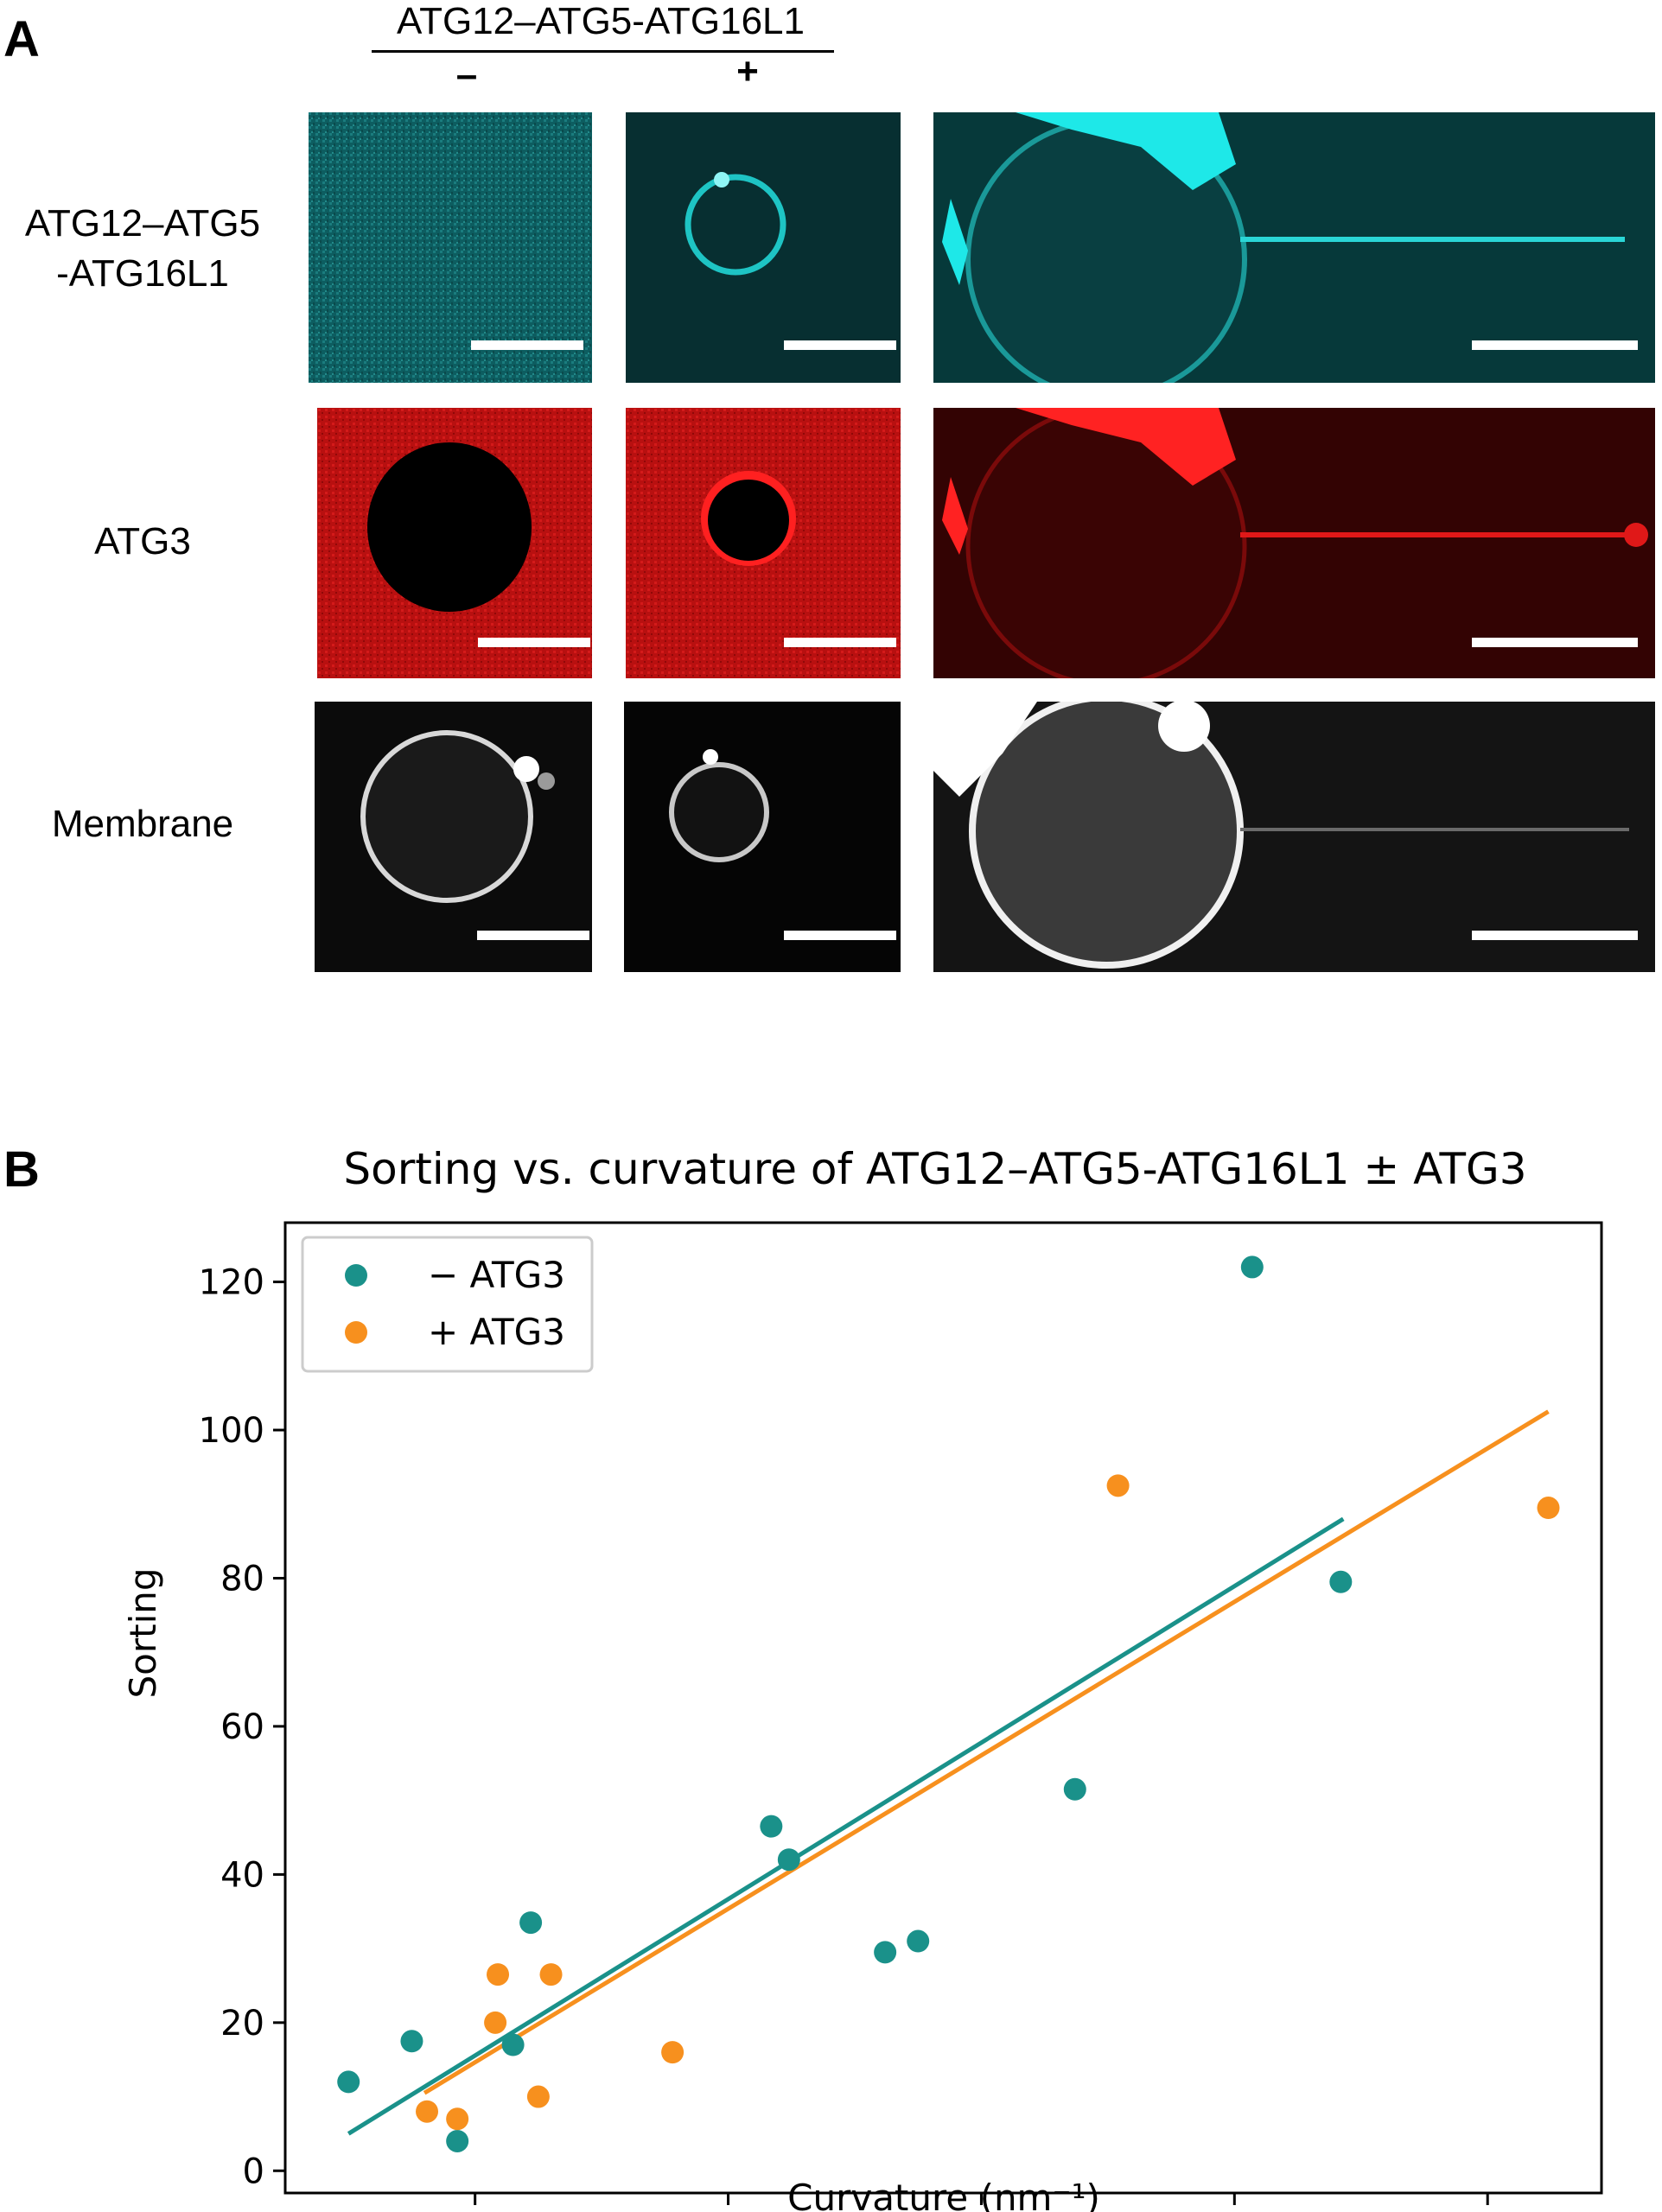 Image resolution: width=1662 pixels, height=2212 pixels. I want to click on row-label-atg3-line1: ATG3, so click(142, 541).